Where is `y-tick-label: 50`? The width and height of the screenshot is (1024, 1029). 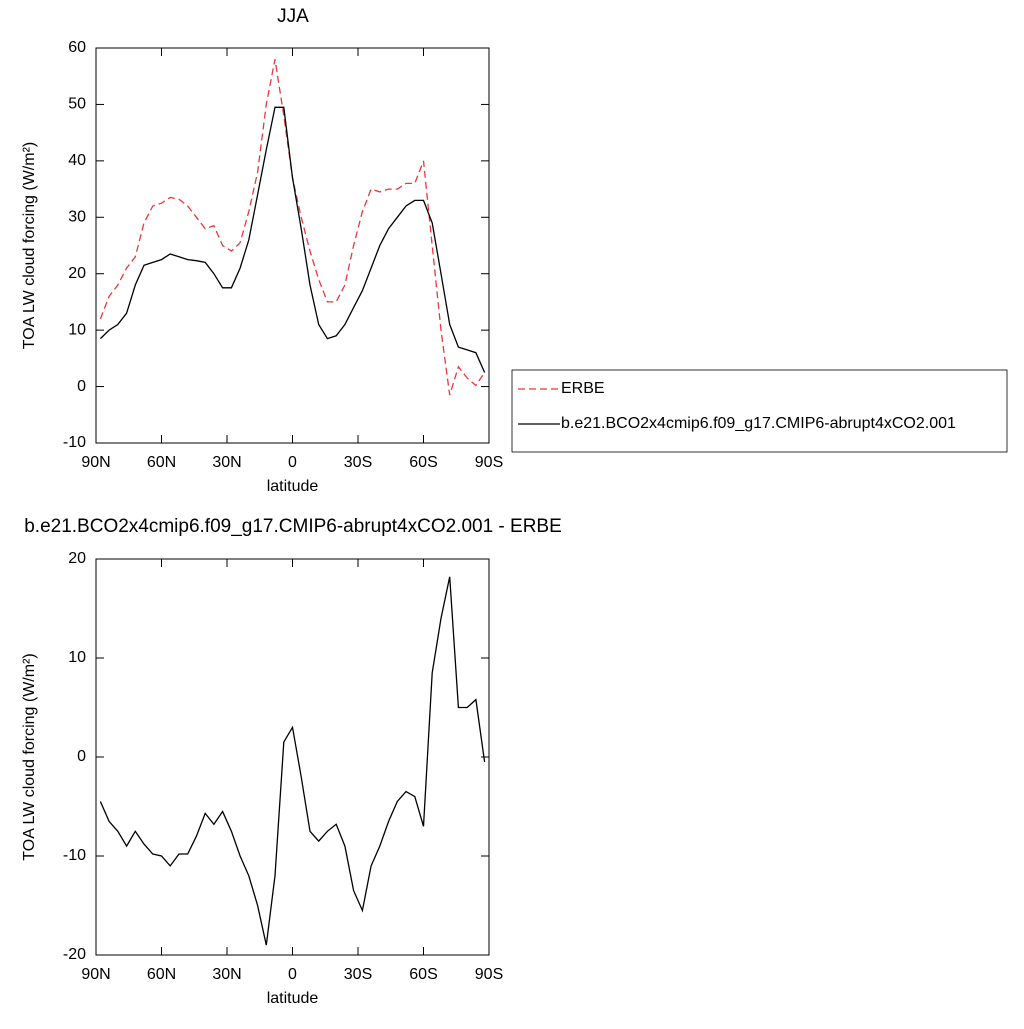 y-tick-label: 50 is located at coordinates (77, 104).